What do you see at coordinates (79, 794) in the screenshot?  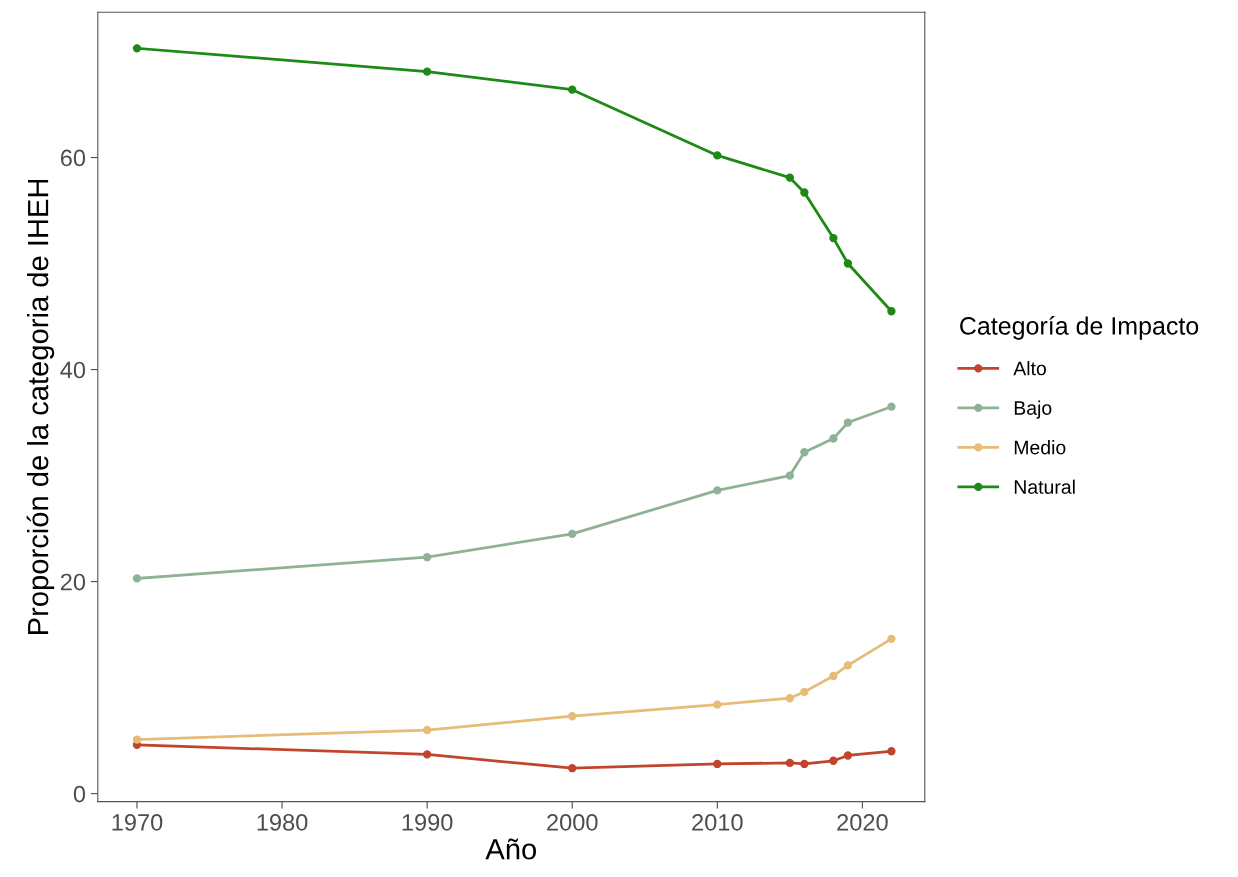 I see `y-tick-label: 0` at bounding box center [79, 794].